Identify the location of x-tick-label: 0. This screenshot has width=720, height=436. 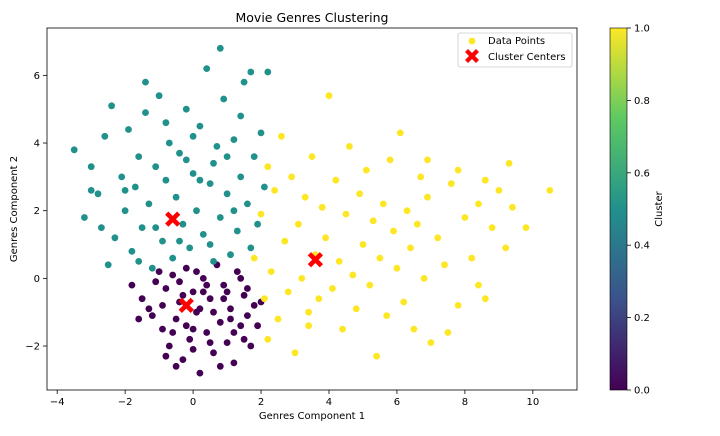
(193, 402).